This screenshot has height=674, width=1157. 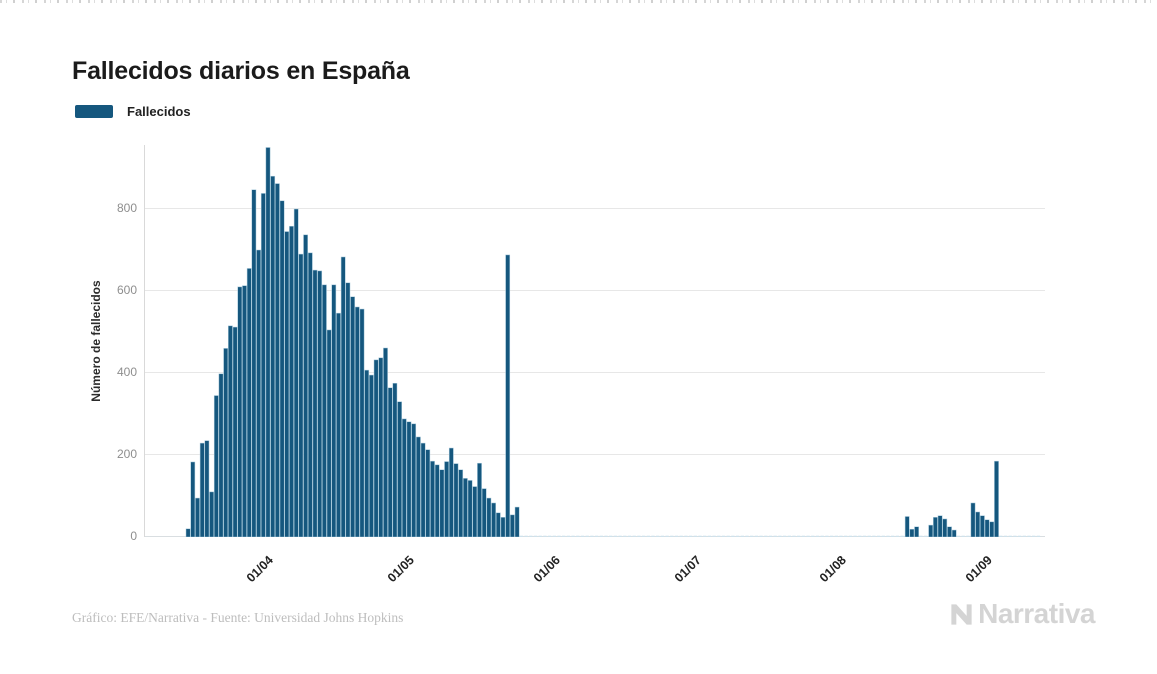 What do you see at coordinates (133, 111) in the screenshot?
I see `legend-item-fallecidos: Fallecidos` at bounding box center [133, 111].